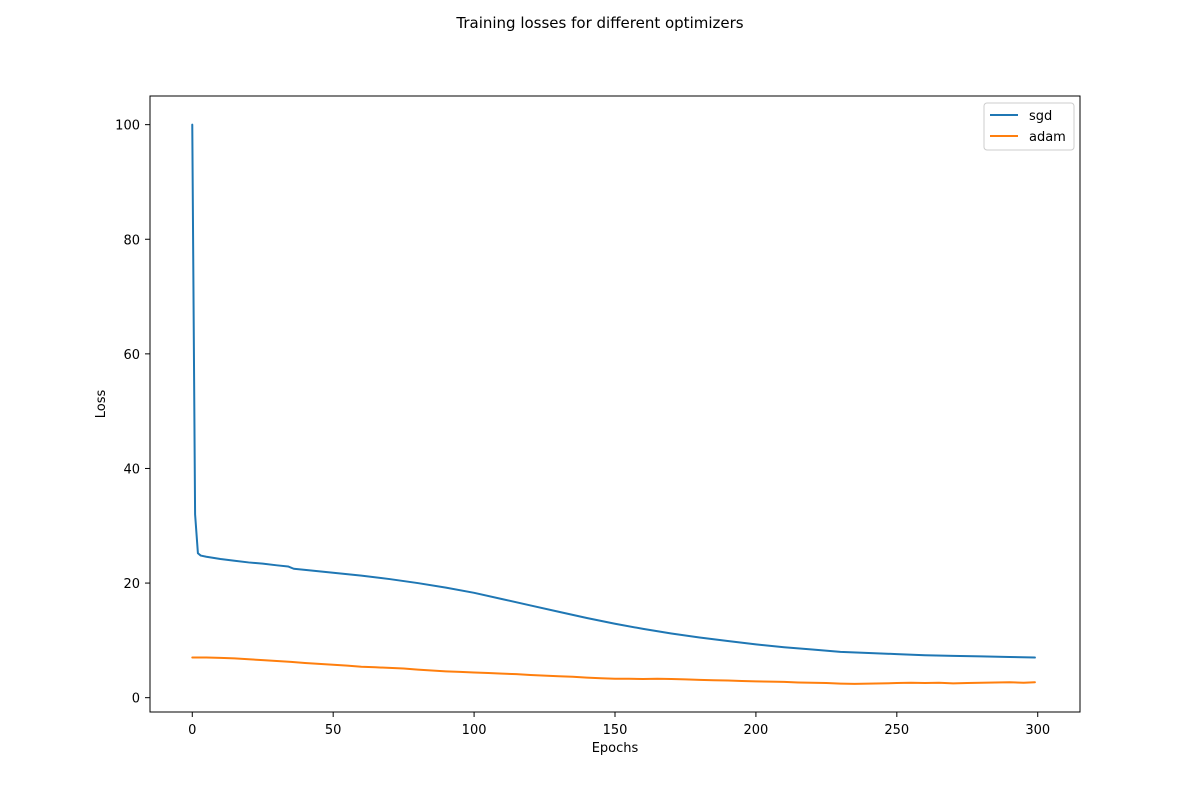  I want to click on legend: sgd adam, so click(1029, 126).